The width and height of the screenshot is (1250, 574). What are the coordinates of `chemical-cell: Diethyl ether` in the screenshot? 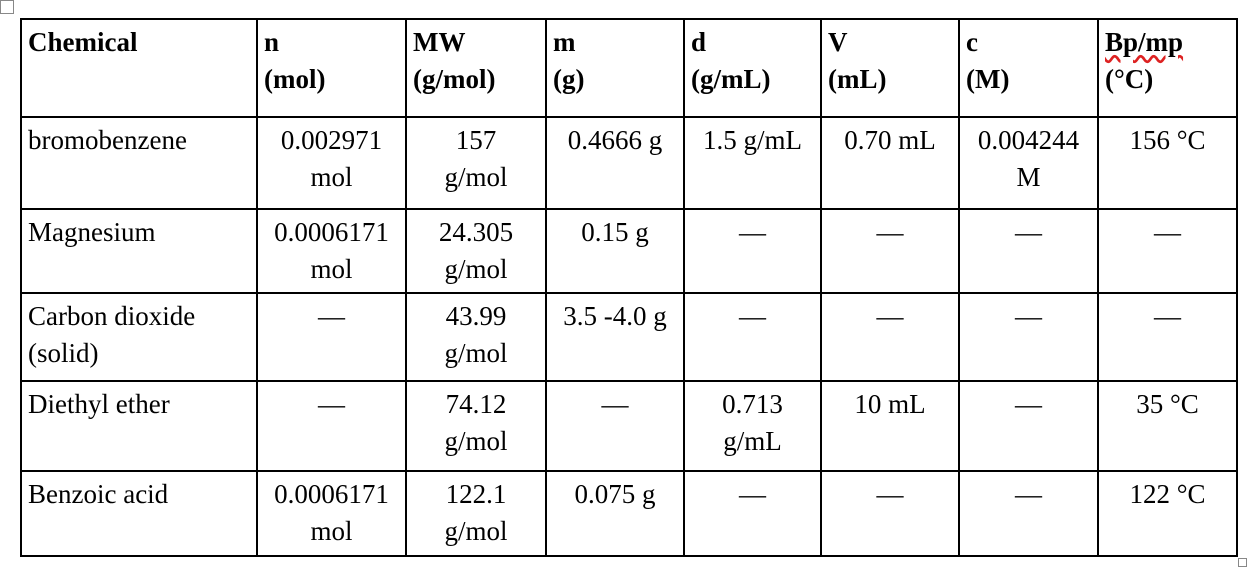 It's located at (139, 426).